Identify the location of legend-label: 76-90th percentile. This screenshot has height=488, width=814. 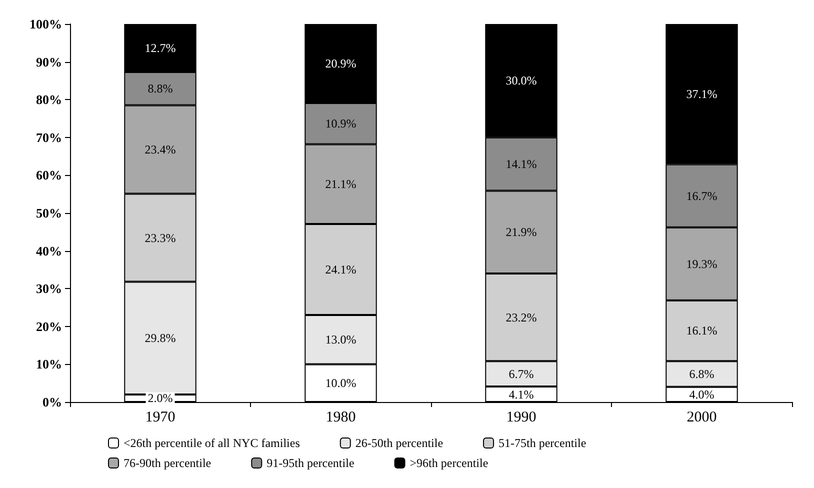
(168, 463).